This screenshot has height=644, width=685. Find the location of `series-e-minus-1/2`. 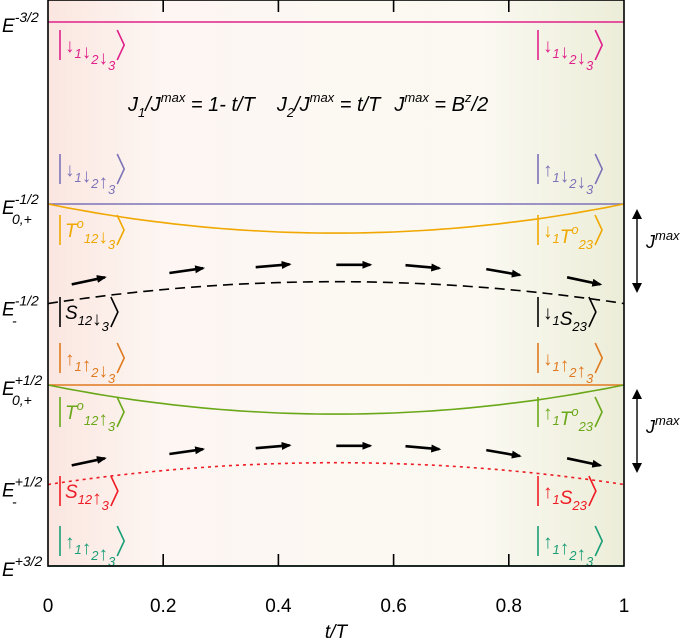

series-e-minus-1/2 is located at coordinates (336, 292).